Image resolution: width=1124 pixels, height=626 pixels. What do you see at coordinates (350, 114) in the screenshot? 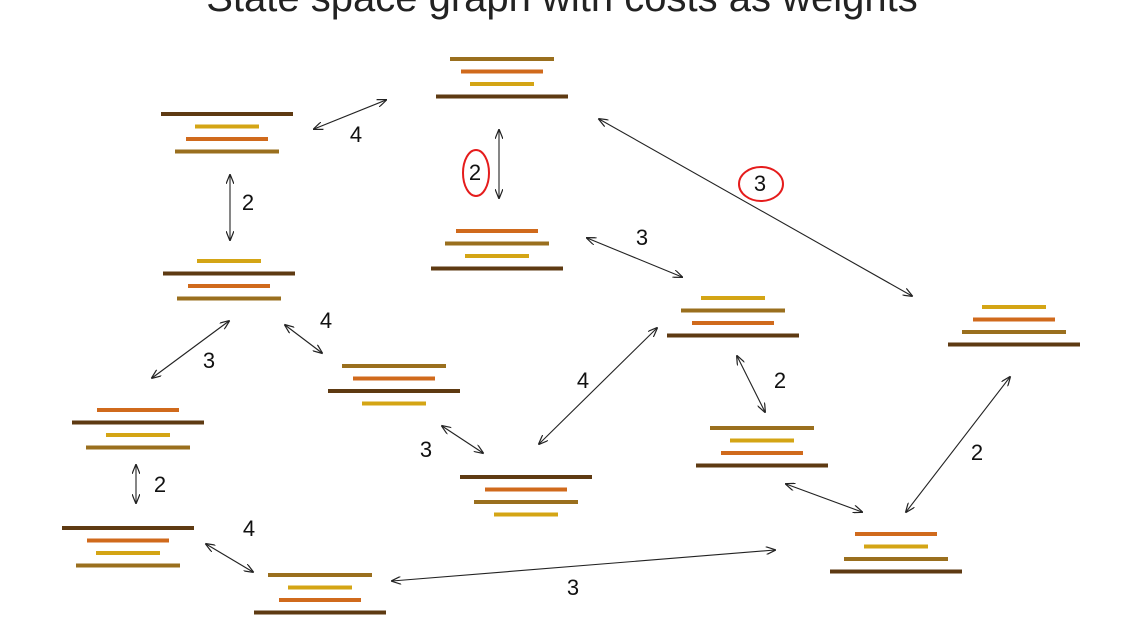
I see `edge-arrow-s-left-top-s-top` at bounding box center [350, 114].